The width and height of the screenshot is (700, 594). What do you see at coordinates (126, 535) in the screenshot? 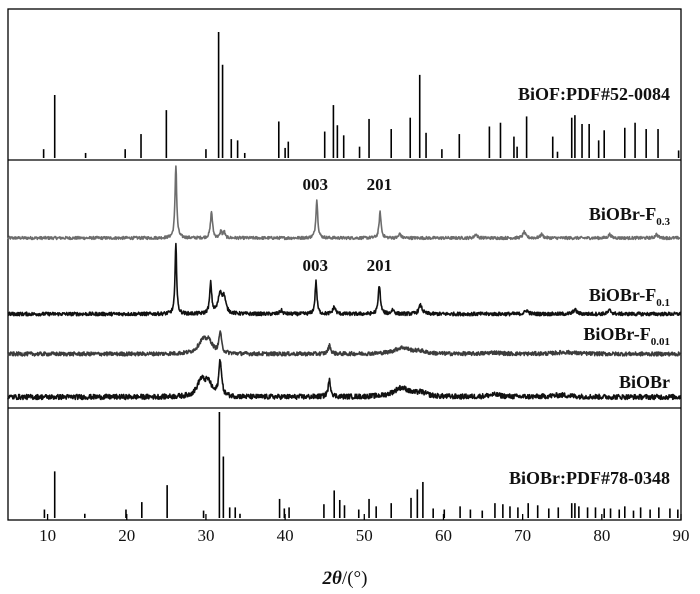
I see `x-tick-label-20: 20` at bounding box center [126, 535].